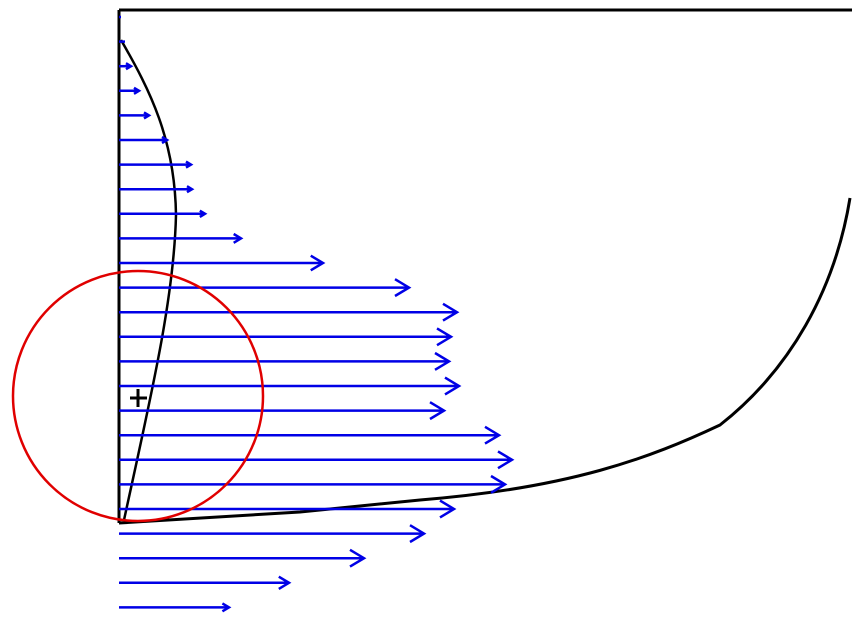  I want to click on plus-marker-icon, so click(138, 398).